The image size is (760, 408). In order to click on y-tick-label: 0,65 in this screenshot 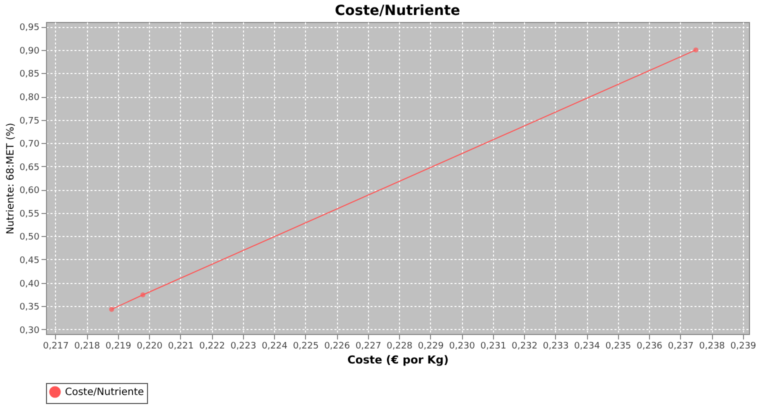, I will do `click(29, 167)`.